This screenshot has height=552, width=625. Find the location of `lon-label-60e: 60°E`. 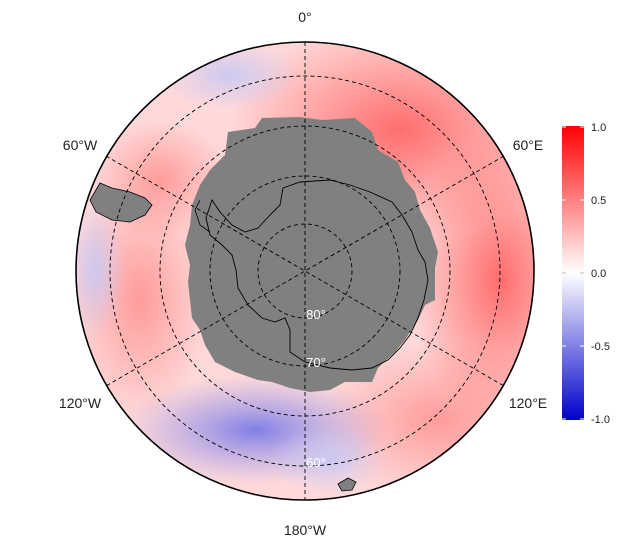

lon-label-60e: 60°E is located at coordinates (528, 145).